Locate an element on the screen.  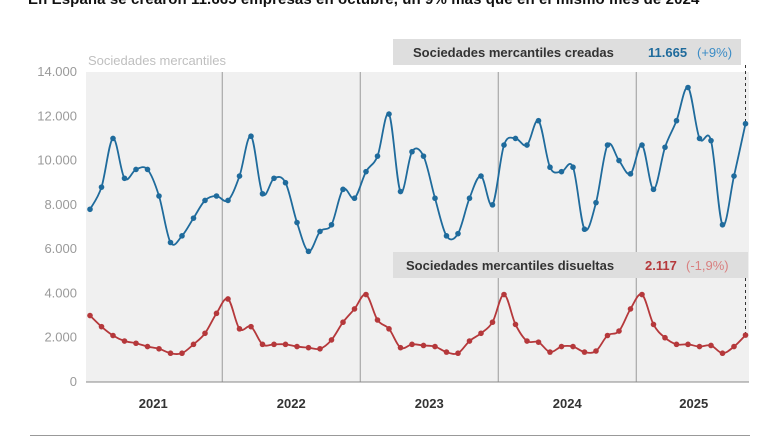
legend-dissolved-box is located at coordinates (570, 265).